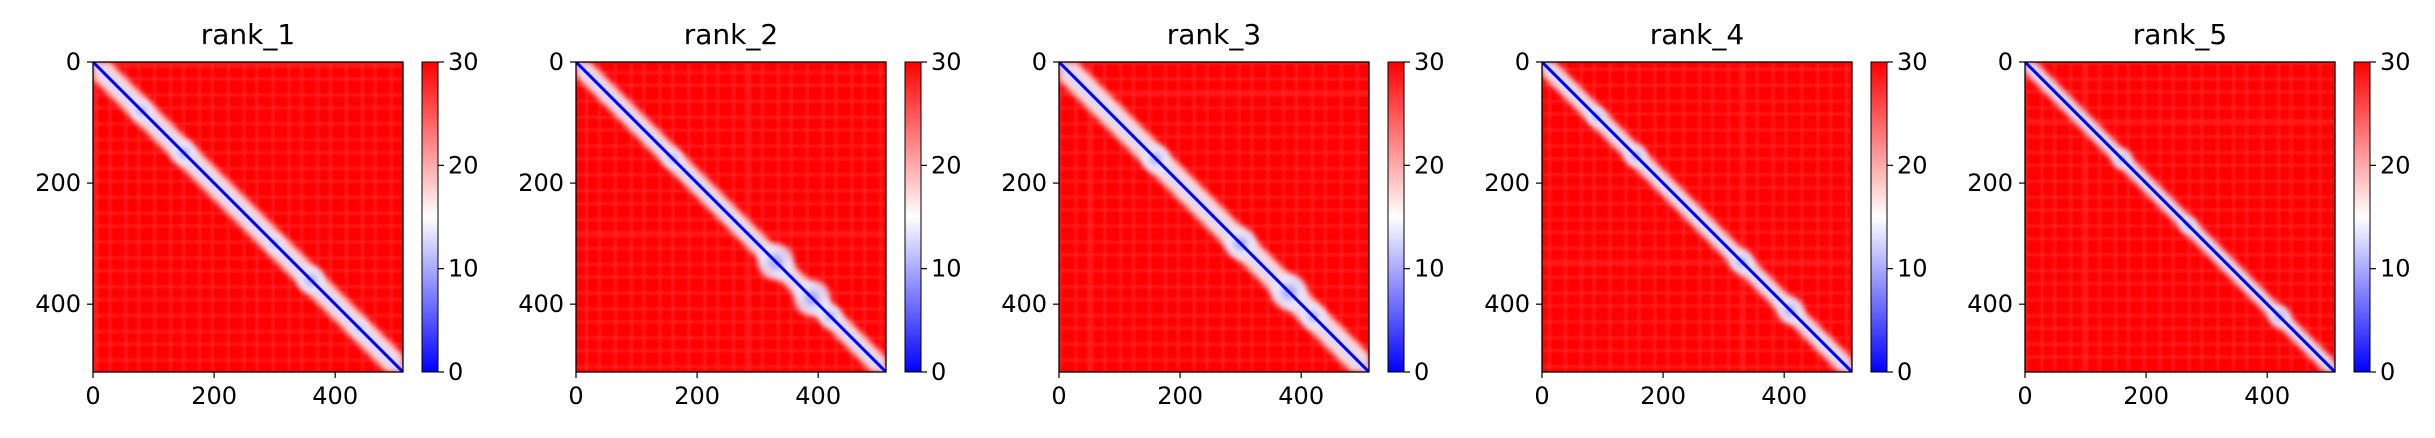  I want to click on plot-title: rank_1, so click(248, 34).